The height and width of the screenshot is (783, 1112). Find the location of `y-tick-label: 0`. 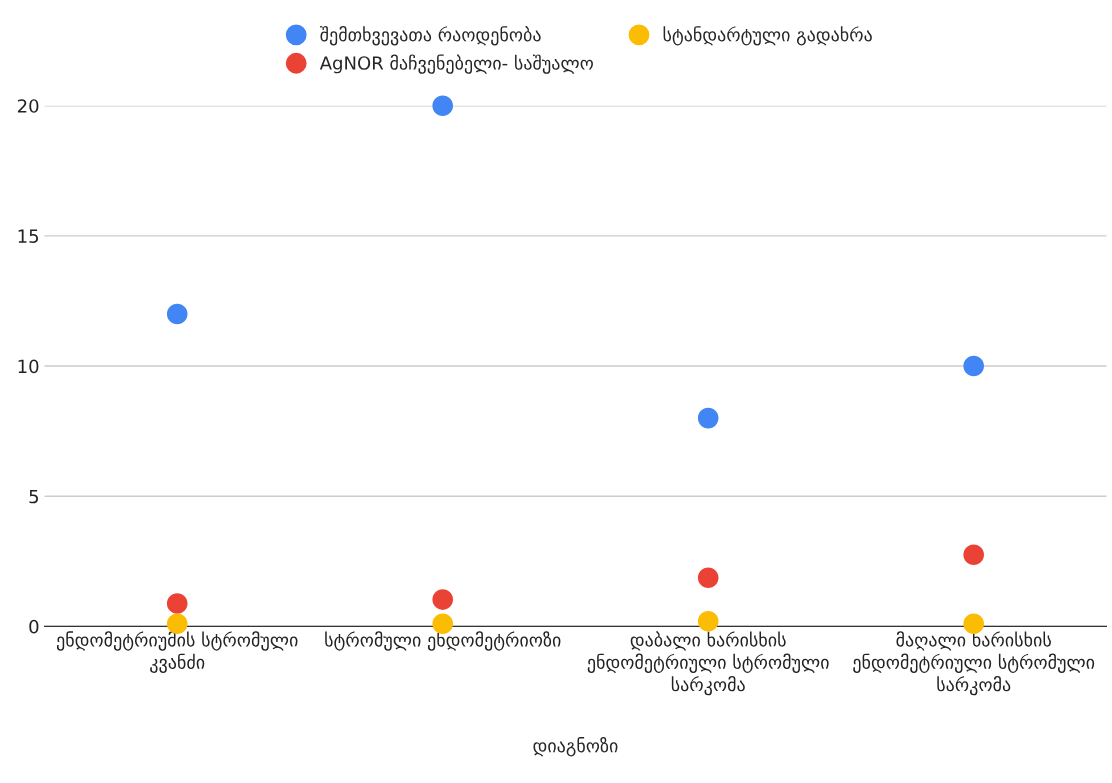

y-tick-label: 0 is located at coordinates (34, 626).